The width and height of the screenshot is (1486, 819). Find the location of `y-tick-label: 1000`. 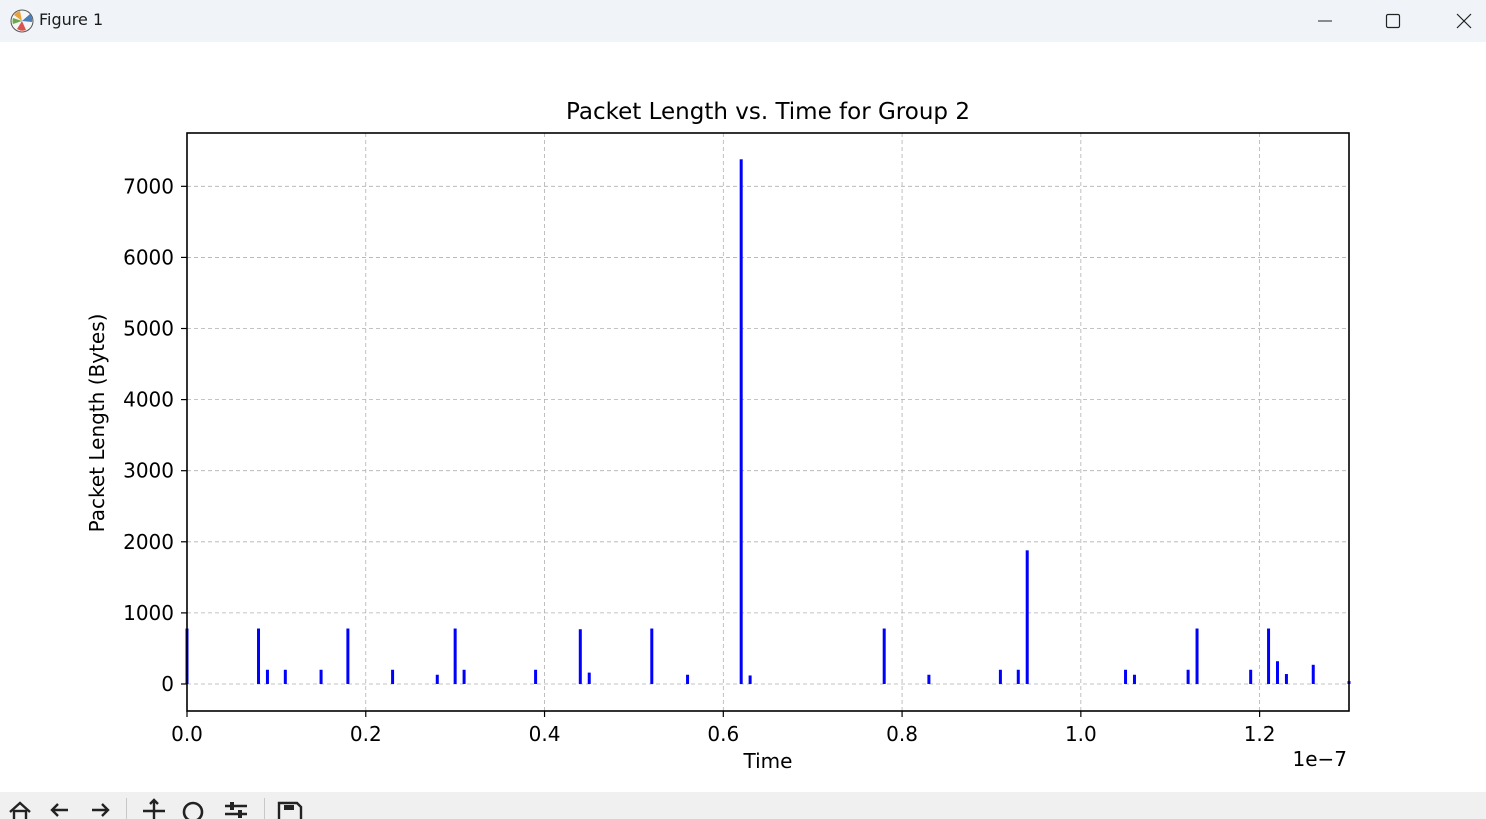

y-tick-label: 1000 is located at coordinates (148, 613).